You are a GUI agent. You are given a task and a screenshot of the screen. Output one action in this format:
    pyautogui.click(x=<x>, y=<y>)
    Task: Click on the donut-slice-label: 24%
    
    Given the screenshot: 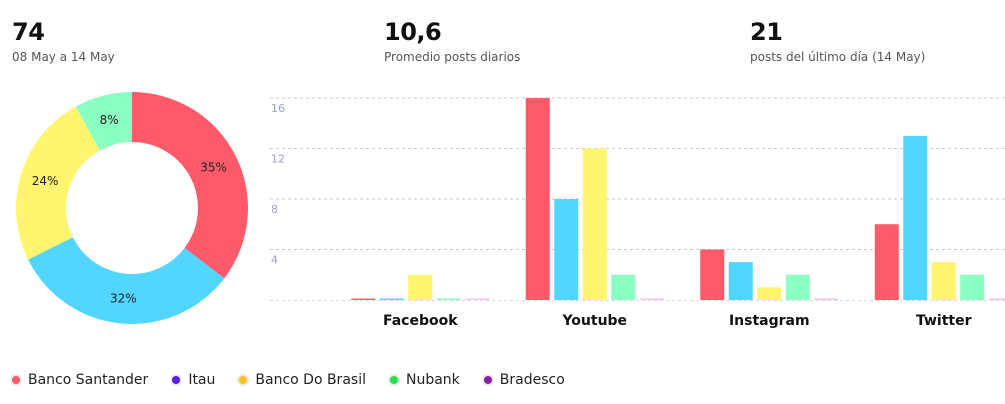 What is the action you would take?
    pyautogui.click(x=45, y=181)
    